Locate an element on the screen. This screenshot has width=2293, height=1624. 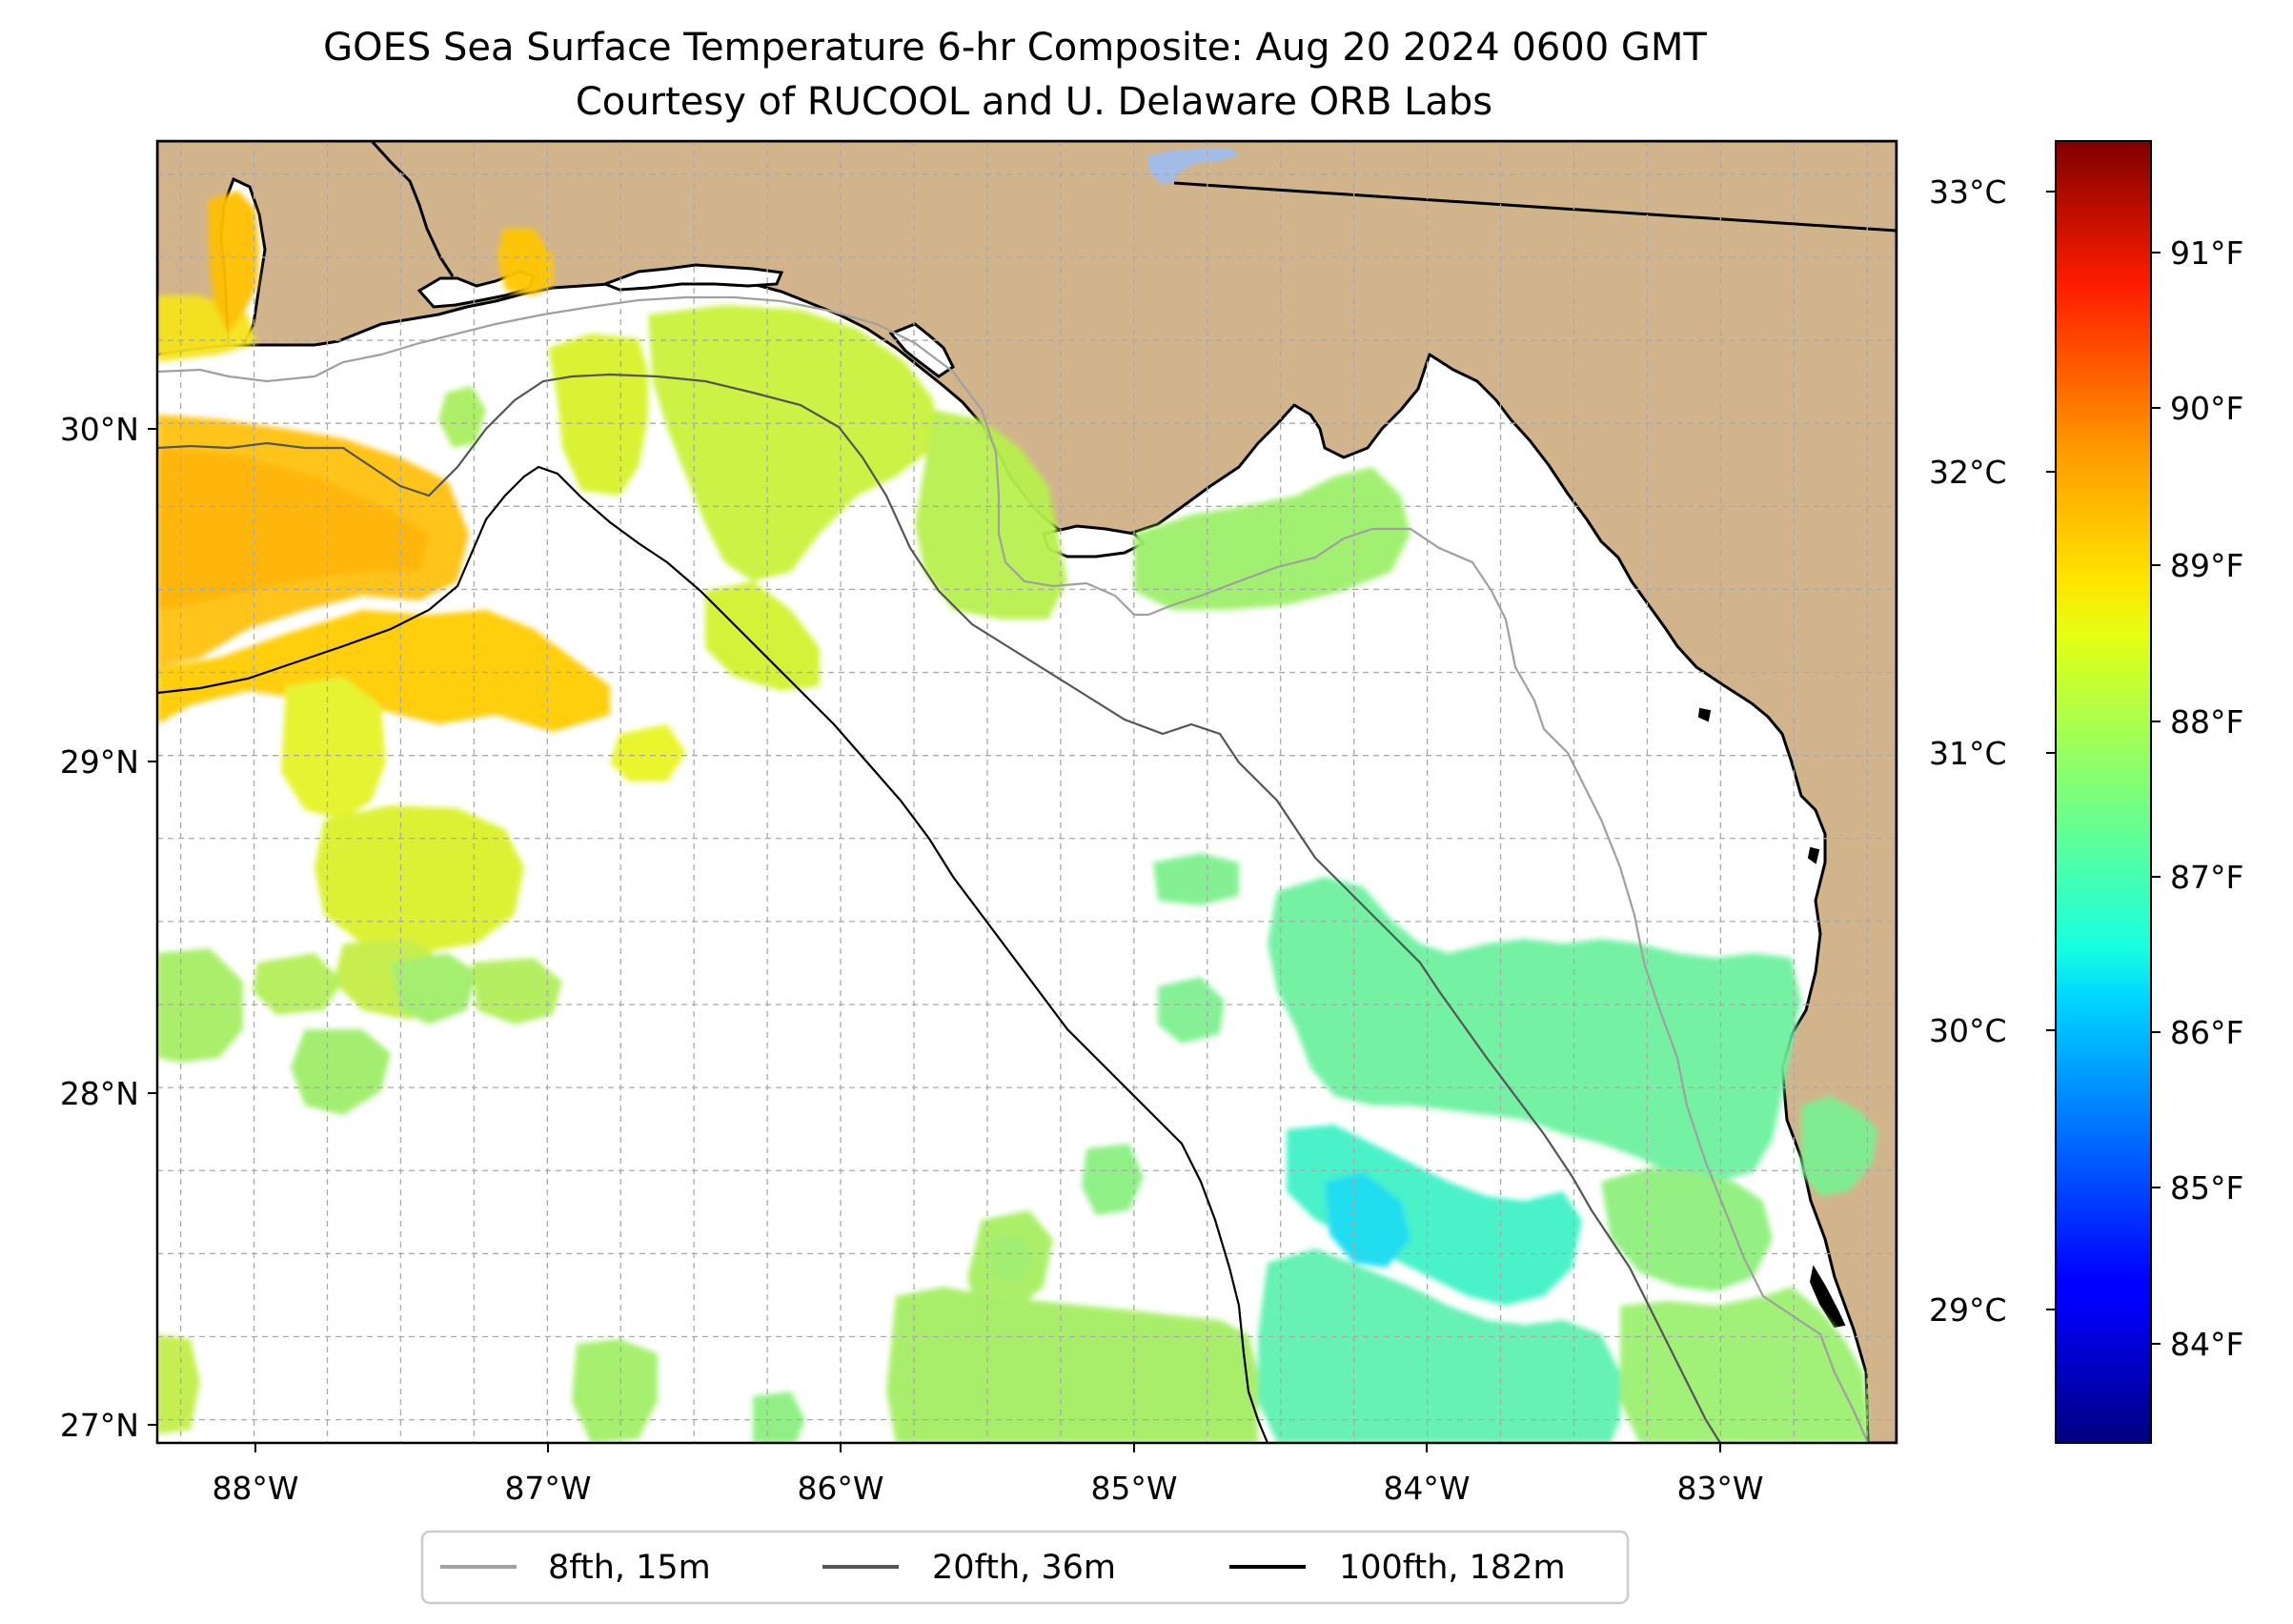
lon-tick-label: 85°W is located at coordinates (1133, 1488).